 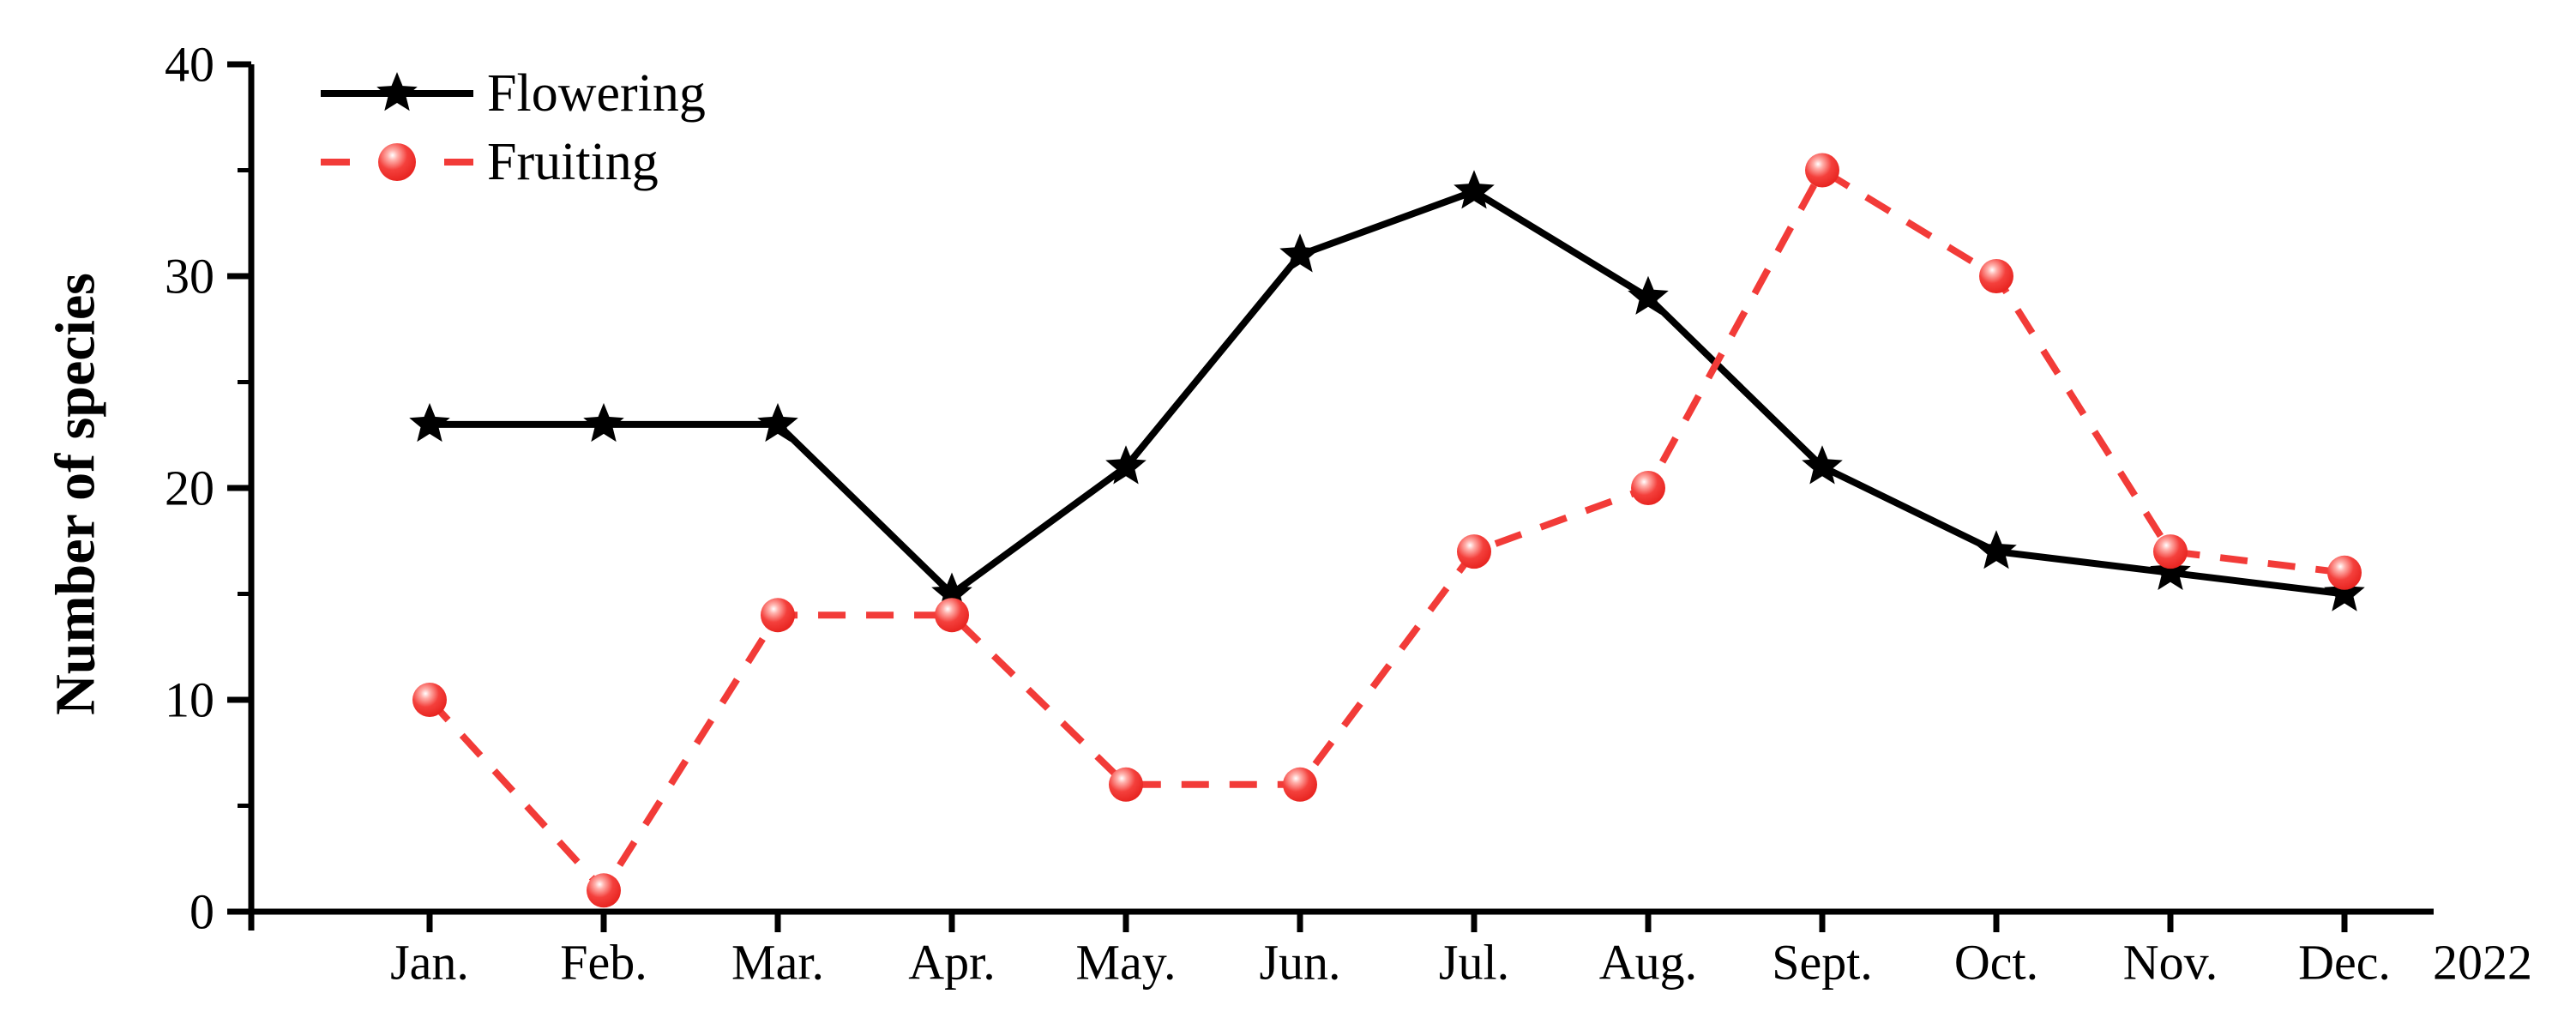 What do you see at coordinates (573, 162) in the screenshot?
I see `legend-label-fruiting: Fruiting` at bounding box center [573, 162].